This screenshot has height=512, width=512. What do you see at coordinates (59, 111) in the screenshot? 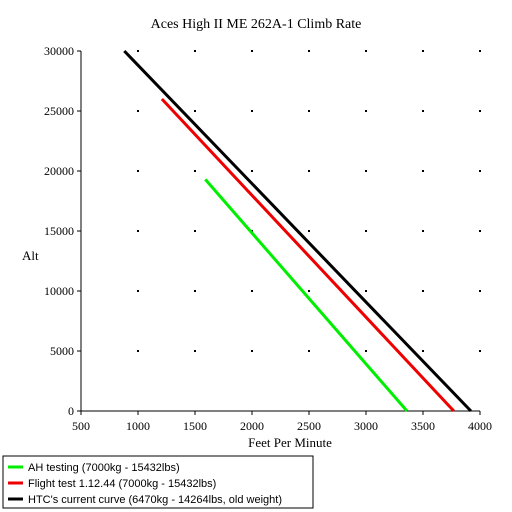
I see `y-tick-label: 25000` at bounding box center [59, 111].